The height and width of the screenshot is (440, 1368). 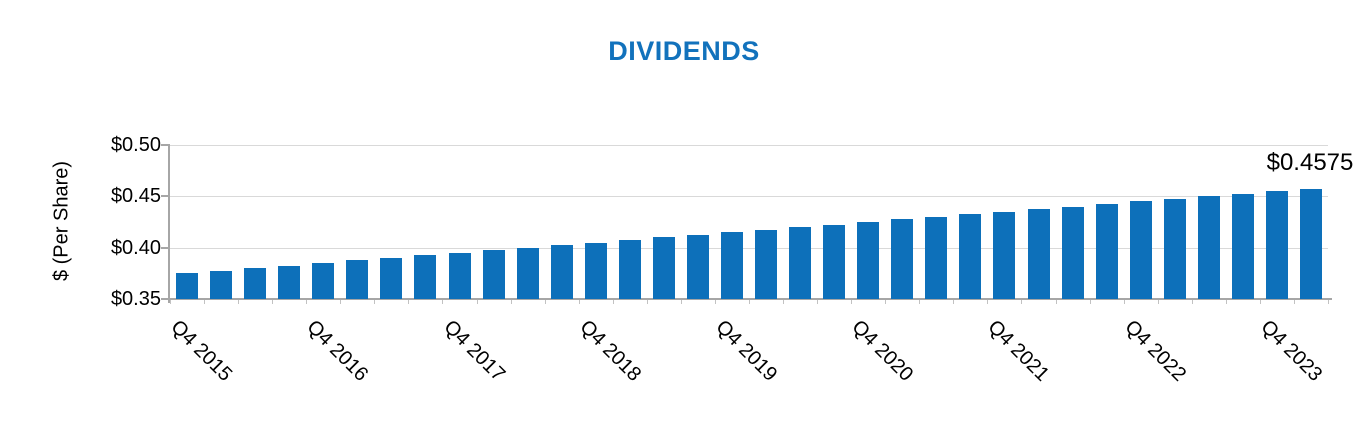 I want to click on x-tick-label: Q4 2023, so click(x=1291, y=351).